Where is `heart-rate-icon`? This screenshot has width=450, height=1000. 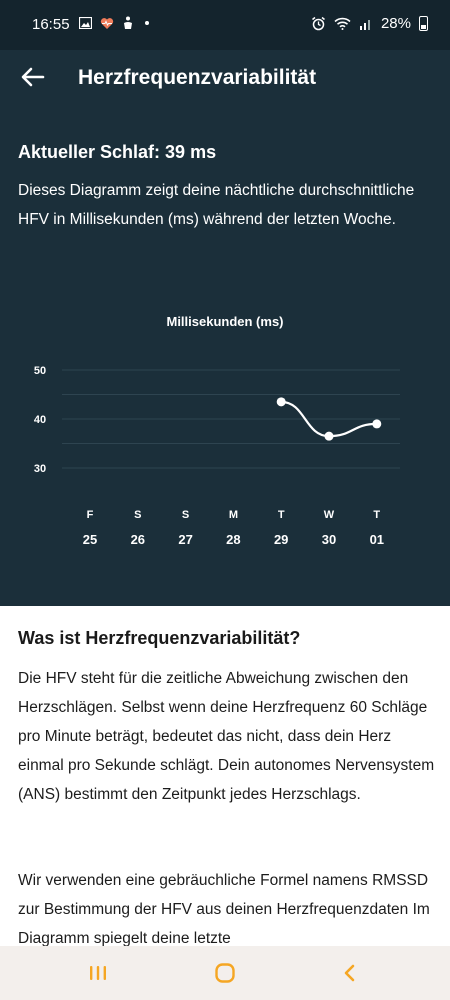 heart-rate-icon is located at coordinates (107, 23).